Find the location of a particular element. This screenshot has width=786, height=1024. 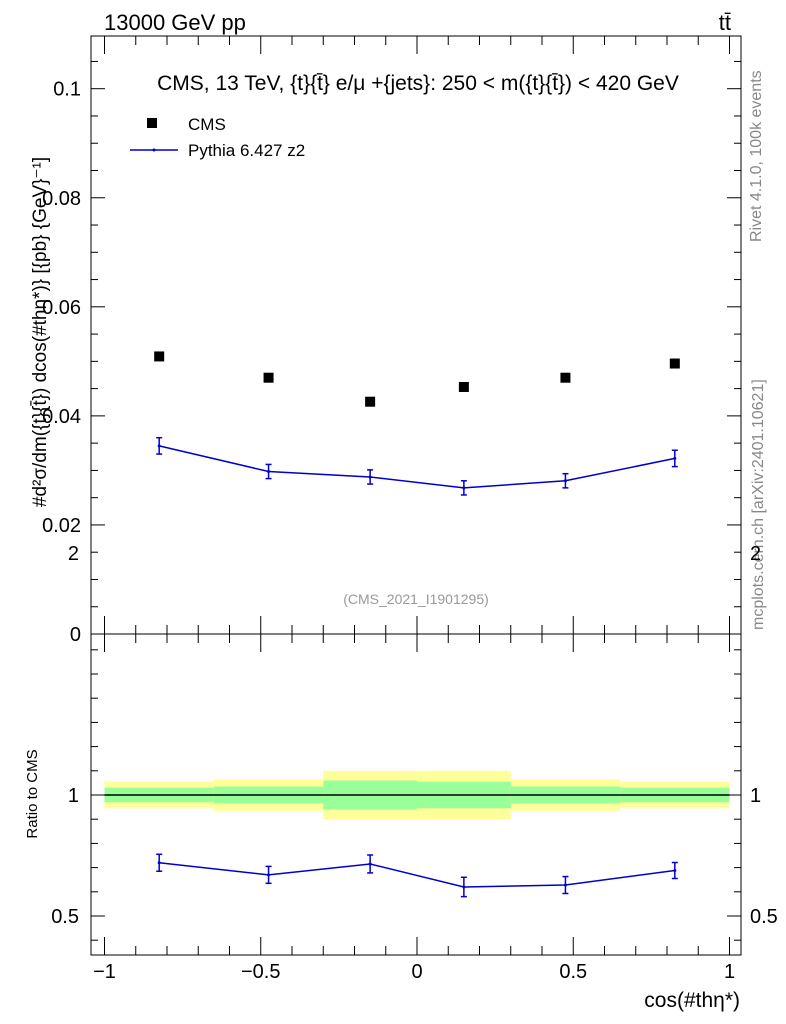

legend-label-pythia: Pythia 6.427 z2 is located at coordinates (246, 150).